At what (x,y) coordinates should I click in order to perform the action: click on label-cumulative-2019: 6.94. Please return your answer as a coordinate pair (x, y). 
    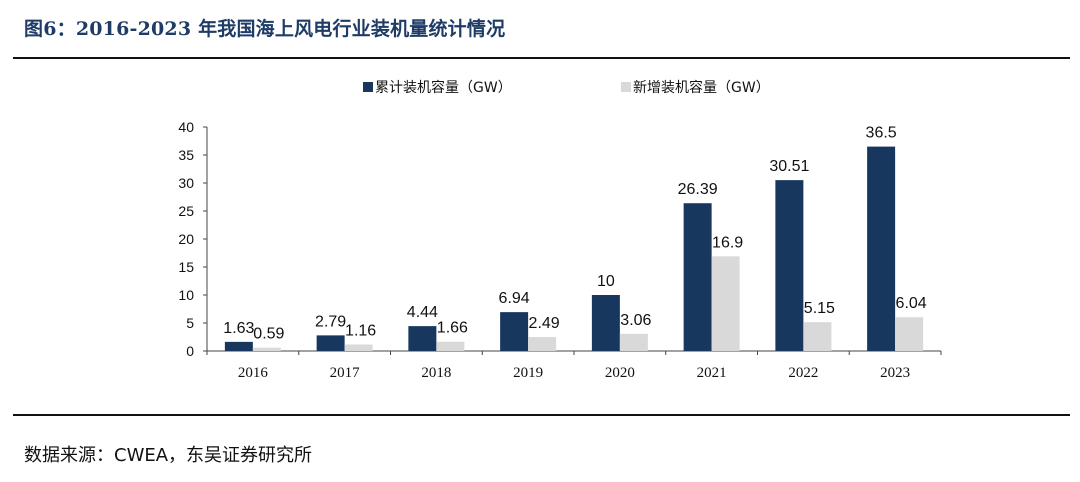
    Looking at the image, I should click on (514, 298).